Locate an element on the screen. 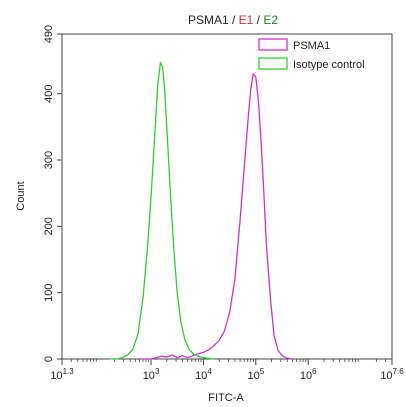 The height and width of the screenshot is (407, 406). x-tick-label: 10⁶ is located at coordinates (308, 374).